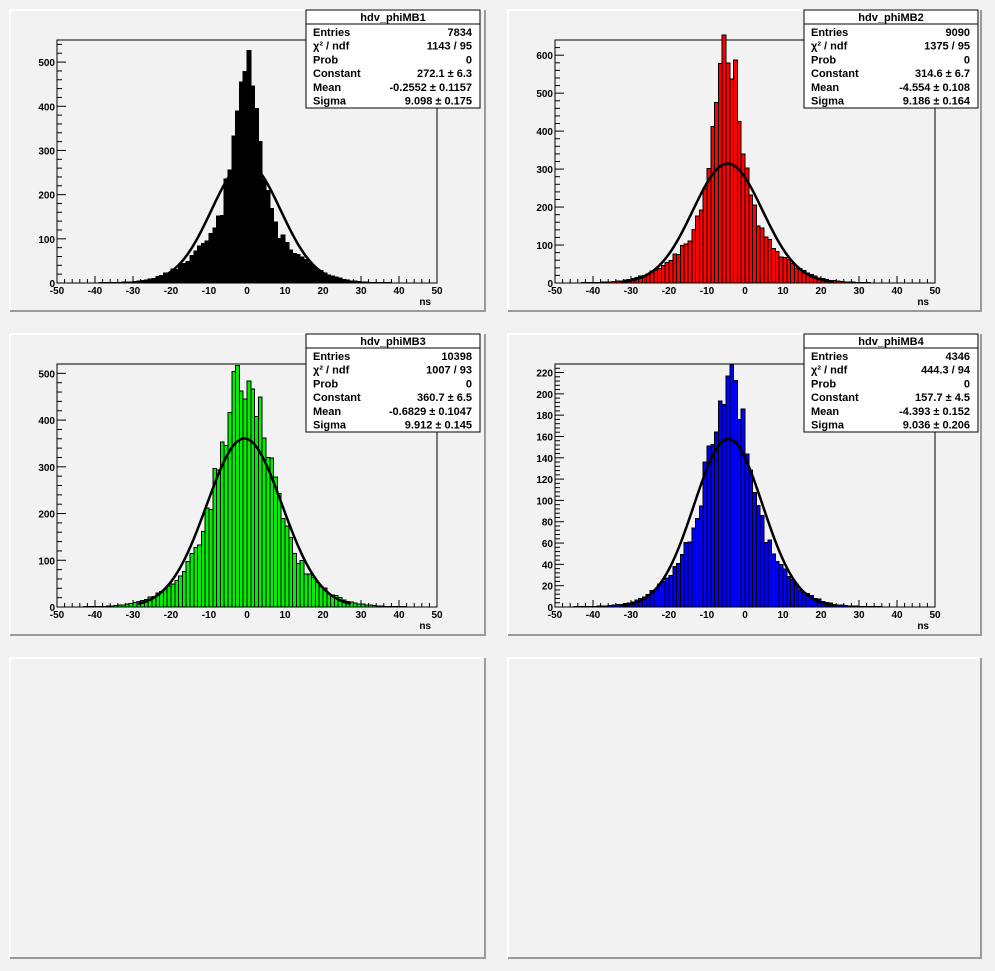 The height and width of the screenshot is (971, 995). What do you see at coordinates (835, 398) in the screenshot?
I see `stat-label: Constant` at bounding box center [835, 398].